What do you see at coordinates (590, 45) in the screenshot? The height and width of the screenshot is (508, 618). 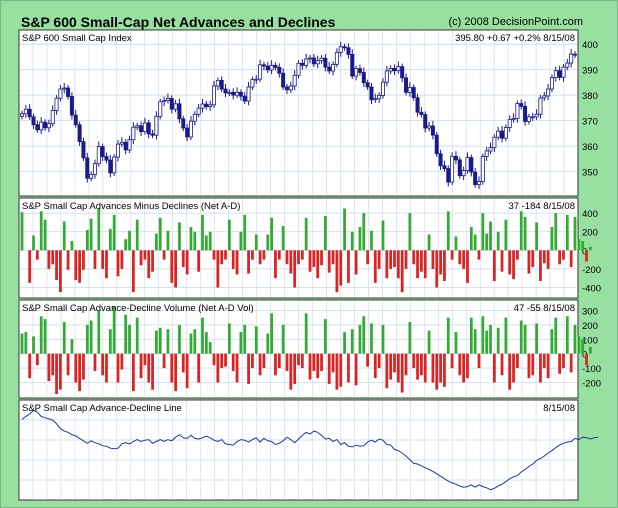 I see `y-tick-label: 400` at bounding box center [590, 45].